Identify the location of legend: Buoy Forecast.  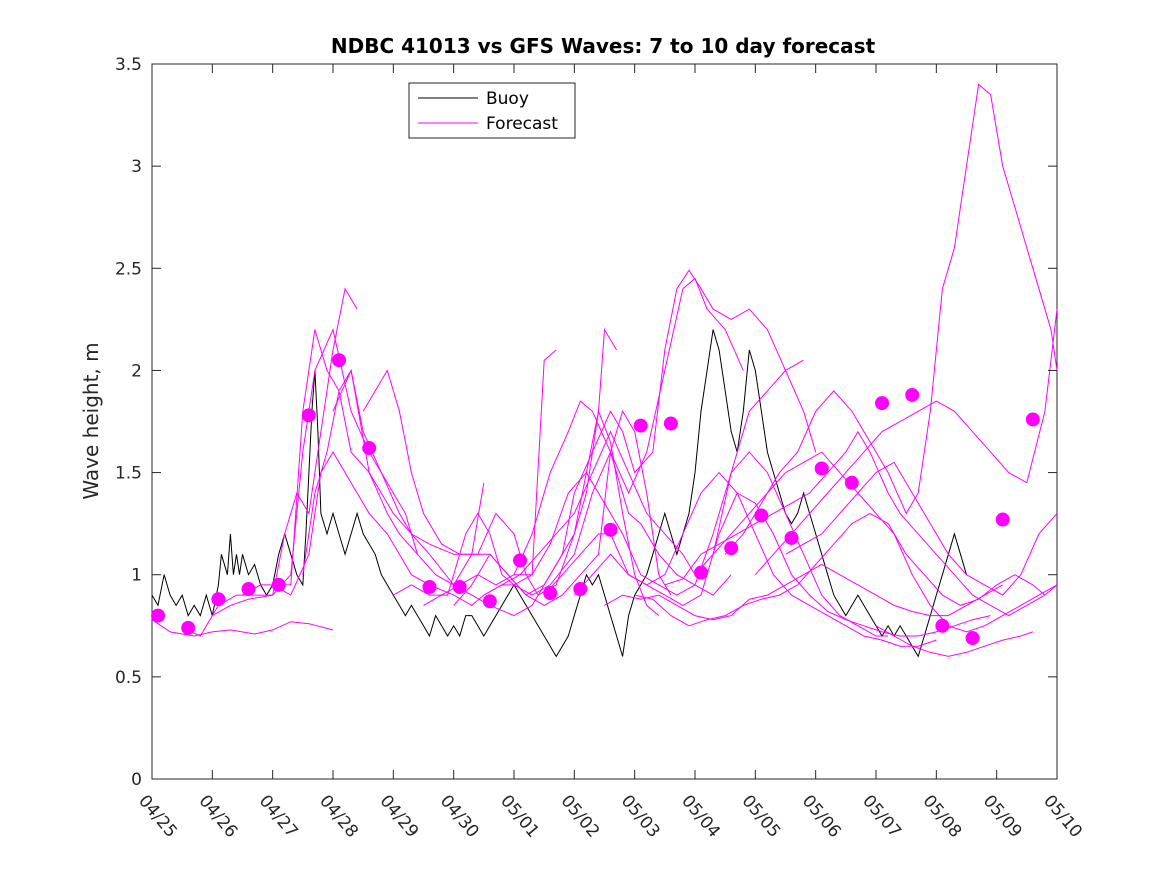
(492, 110).